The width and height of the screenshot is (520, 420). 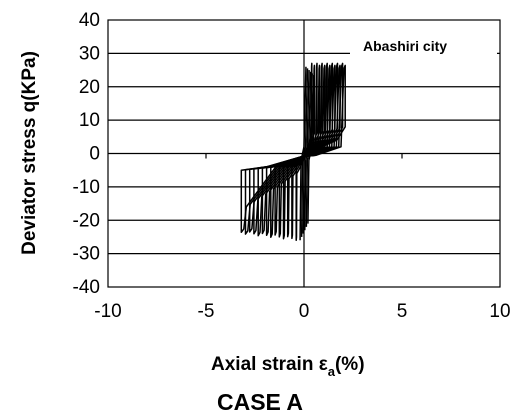 I want to click on annotation-label: Abashiri city, so click(x=405, y=46).